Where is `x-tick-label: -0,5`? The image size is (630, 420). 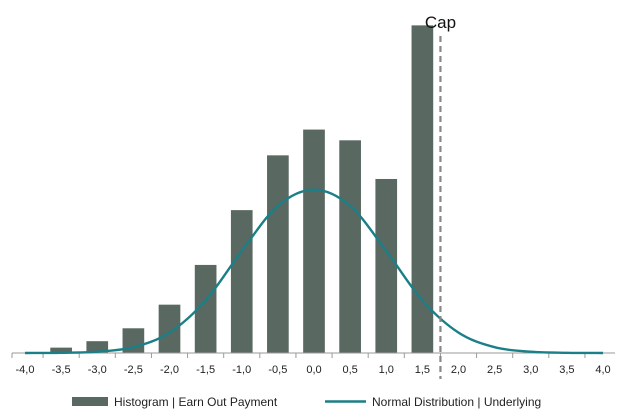 x-tick-label: -0,5 is located at coordinates (277, 370).